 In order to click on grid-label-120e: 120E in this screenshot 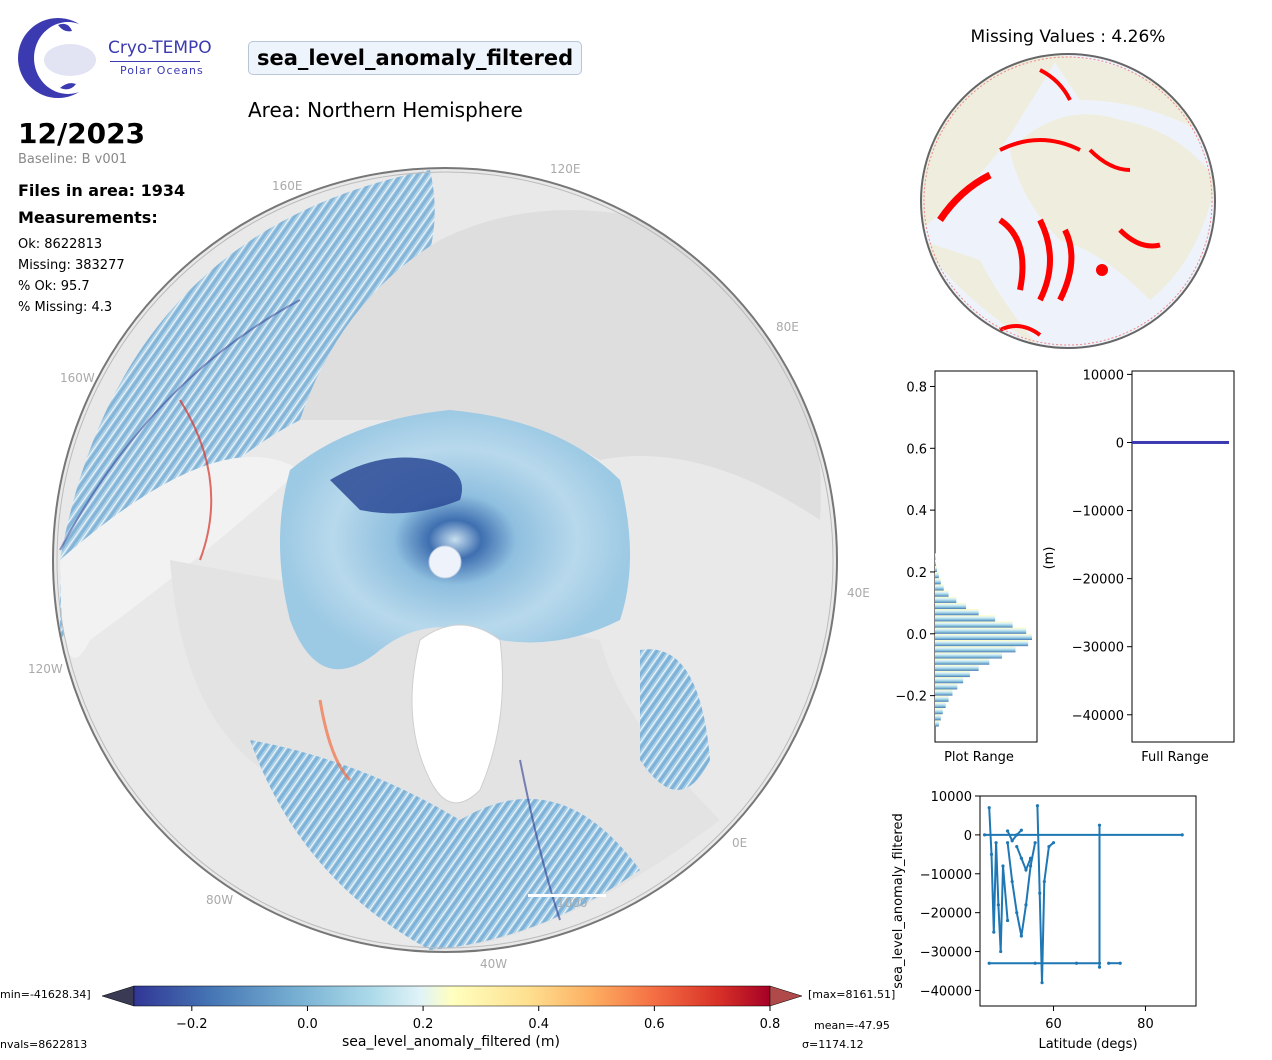, I will do `click(565, 169)`.